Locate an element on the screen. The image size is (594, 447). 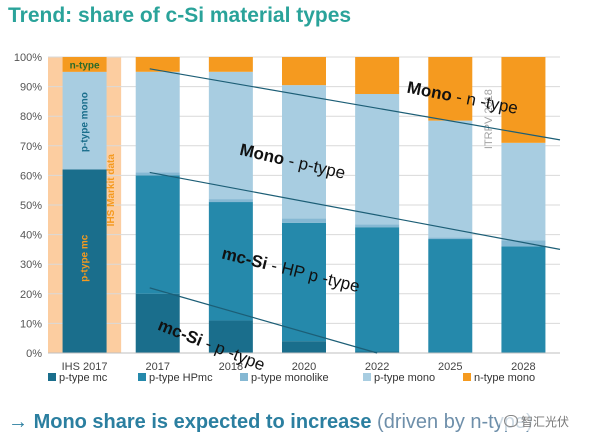
legend-label: p-type monolike is located at coordinates (290, 378).